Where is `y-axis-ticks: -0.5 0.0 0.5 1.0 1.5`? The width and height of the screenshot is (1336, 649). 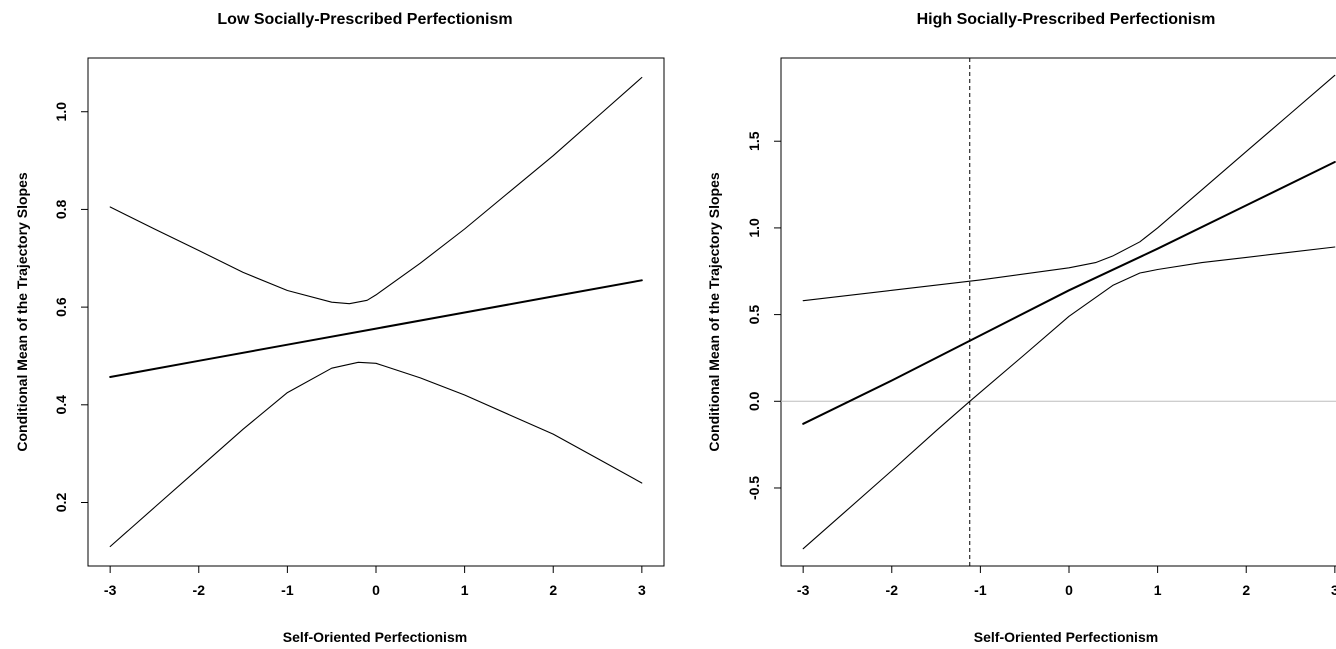
y-axis-ticks: -0.5 0.0 0.5 1.0 1.5 is located at coordinates (763, 315).